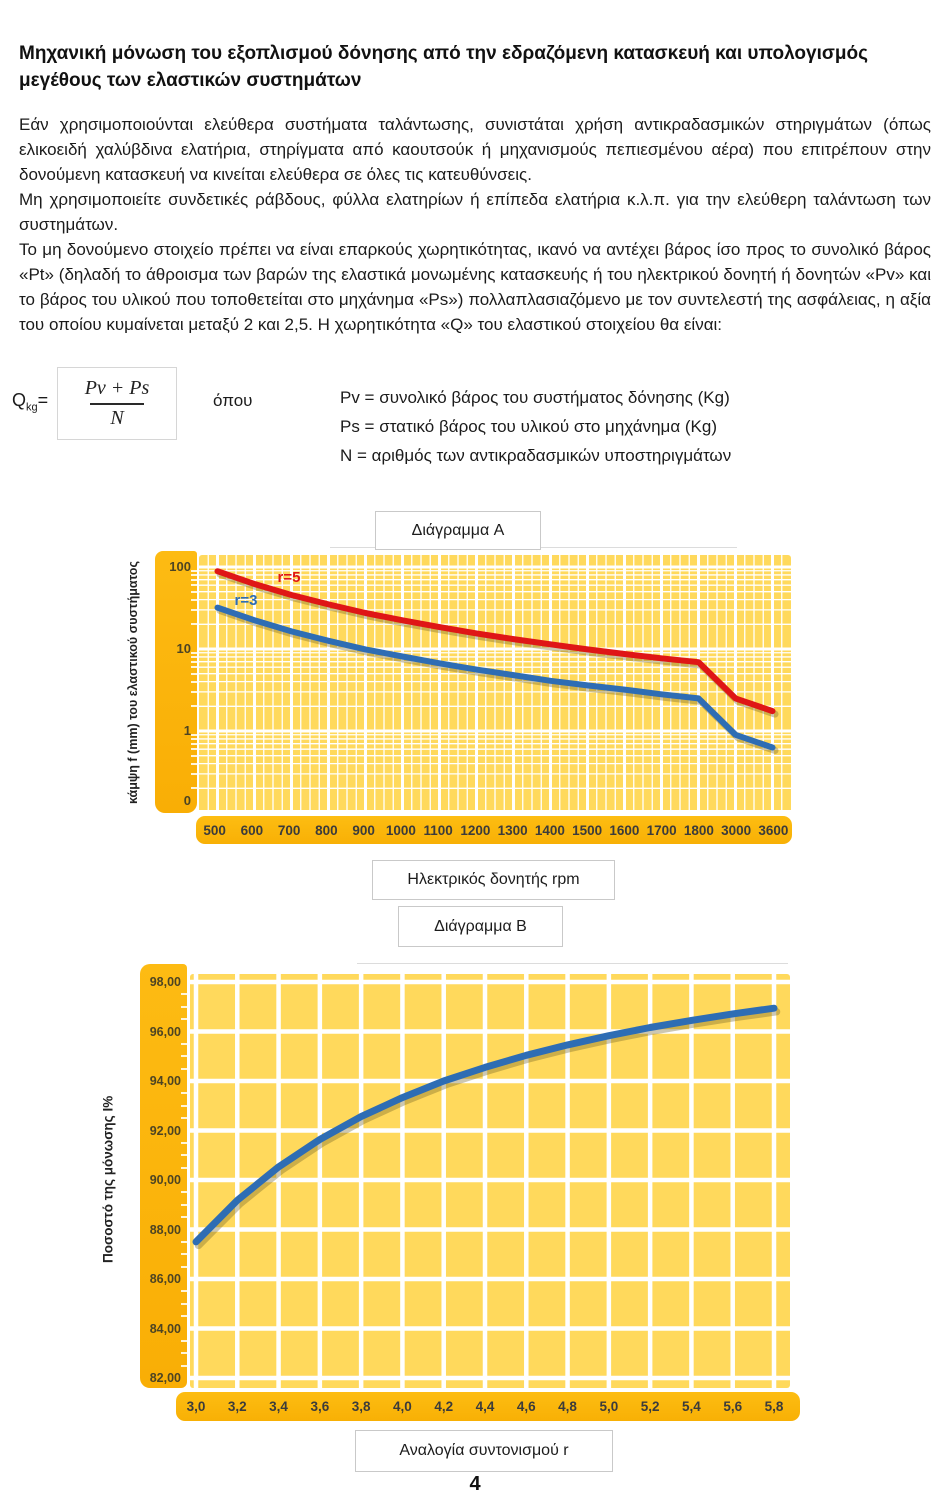  I want to click on chart-b-x-tick-label: 3,2, so click(237, 1406).